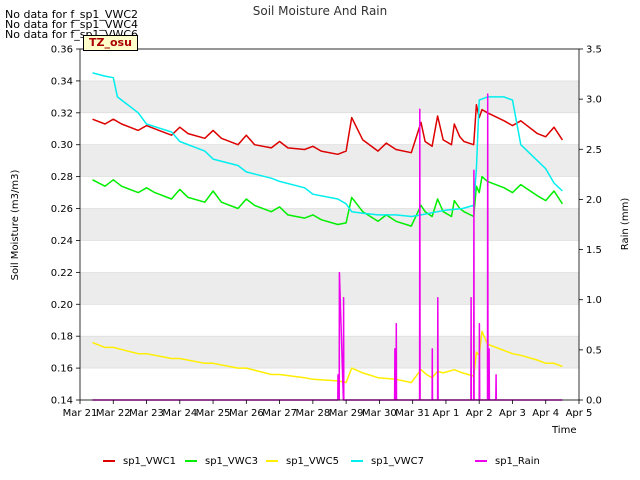  Describe the element at coordinates (594, 50) in the screenshot. I see `y2-tick-label: 3.5` at that location.